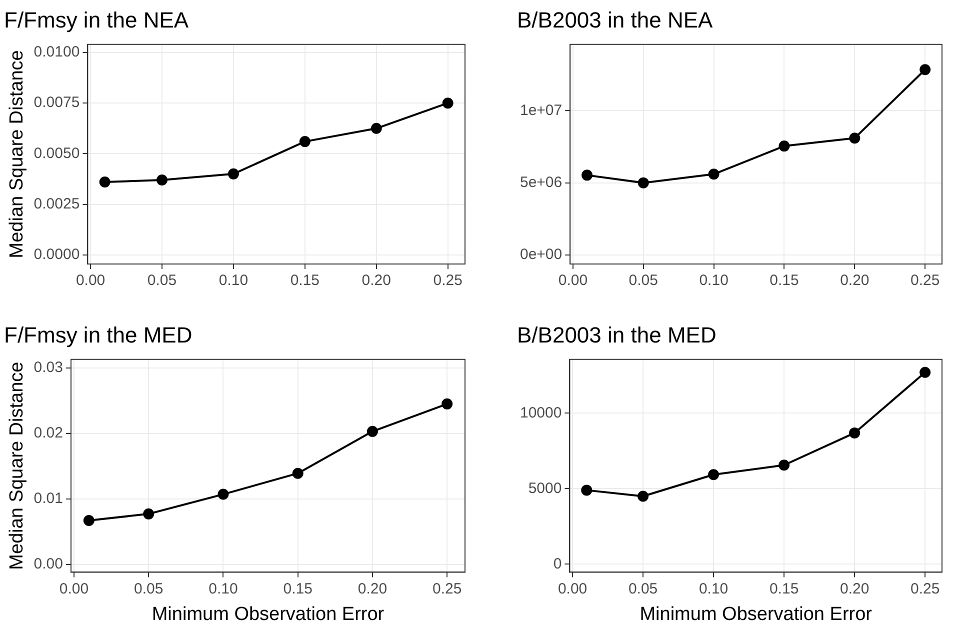  Describe the element at coordinates (616, 335) in the screenshot. I see `chart-title: B/B2003 in the MED` at that location.